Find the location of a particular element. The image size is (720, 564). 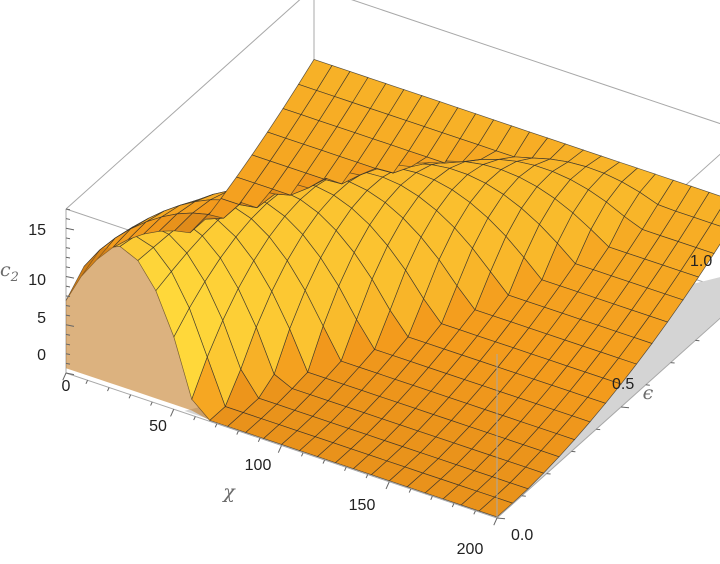

z-axis-label-subscript: 2 is located at coordinates (14, 277).